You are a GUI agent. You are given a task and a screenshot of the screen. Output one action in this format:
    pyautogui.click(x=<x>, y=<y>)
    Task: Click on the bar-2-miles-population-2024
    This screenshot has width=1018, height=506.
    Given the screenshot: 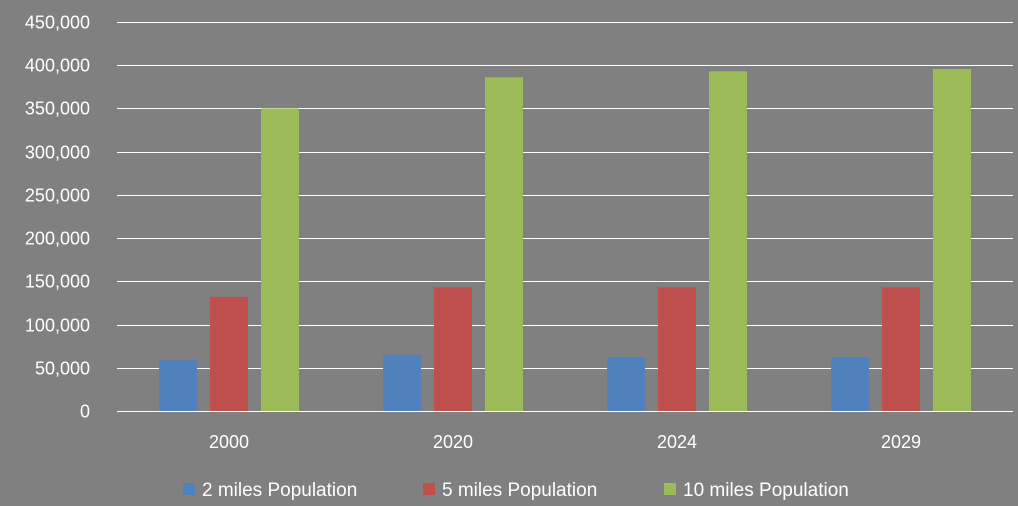 What is the action you would take?
    pyautogui.click(x=626, y=384)
    